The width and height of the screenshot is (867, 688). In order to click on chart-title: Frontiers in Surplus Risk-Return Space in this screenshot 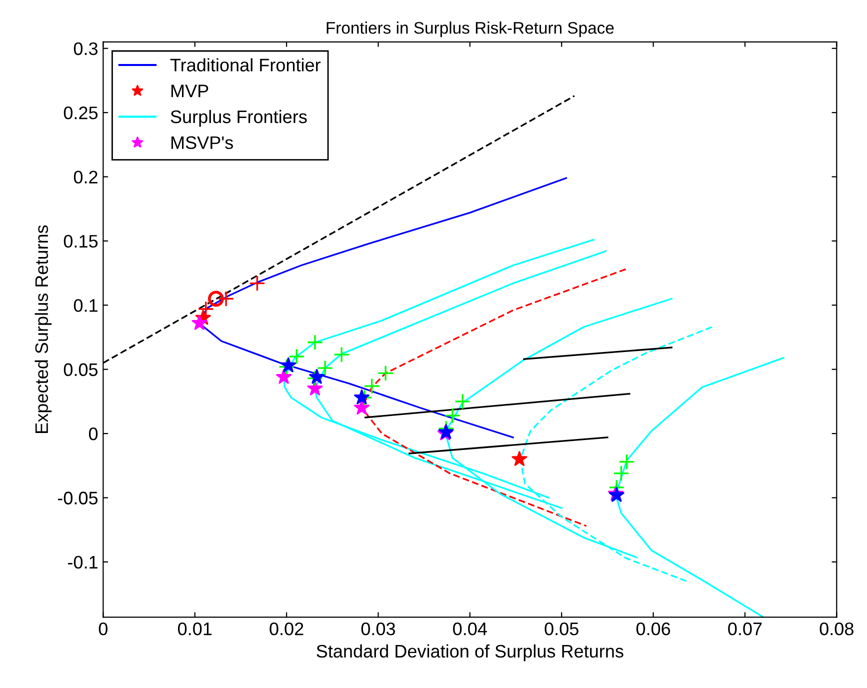, I will do `click(470, 30)`.